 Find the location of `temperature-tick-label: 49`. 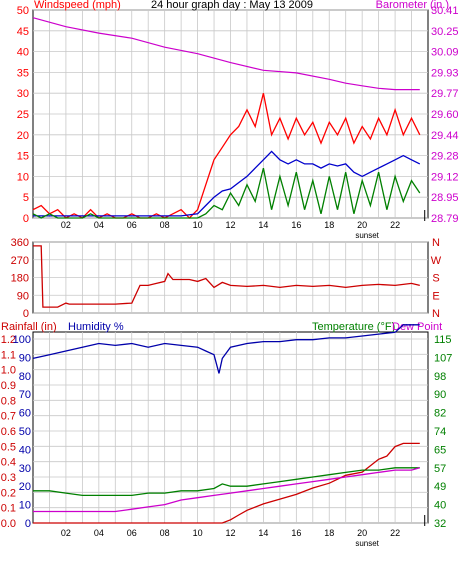

temperature-tick-label: 49 is located at coordinates (440, 487).